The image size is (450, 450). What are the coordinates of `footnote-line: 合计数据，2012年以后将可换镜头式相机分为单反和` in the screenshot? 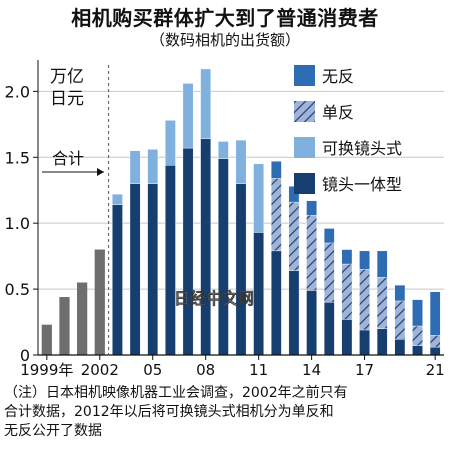 It's located at (169, 412).